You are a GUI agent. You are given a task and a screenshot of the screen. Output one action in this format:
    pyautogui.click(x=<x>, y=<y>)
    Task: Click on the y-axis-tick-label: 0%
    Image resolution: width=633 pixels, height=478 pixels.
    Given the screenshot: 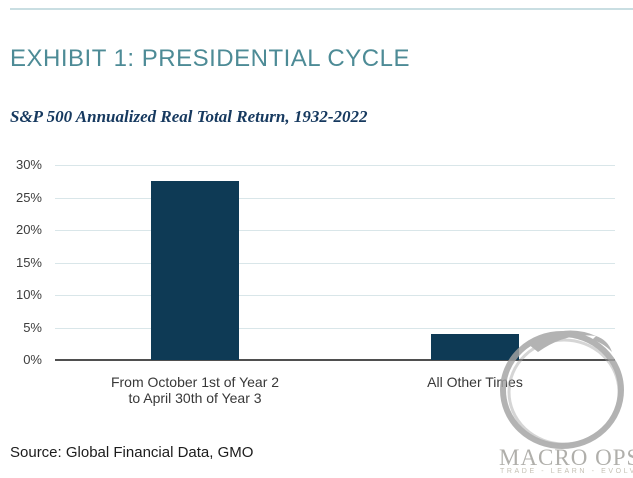 What is the action you would take?
    pyautogui.click(x=32, y=359)
    